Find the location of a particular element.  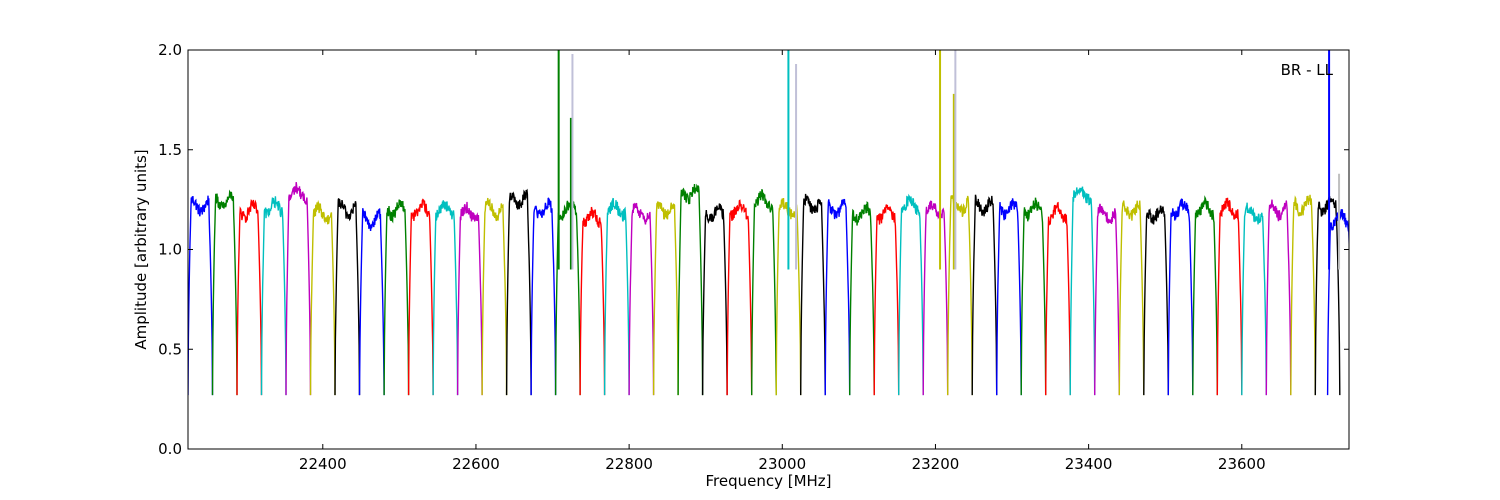

y-tick-label: 1.5 is located at coordinates (170, 150).